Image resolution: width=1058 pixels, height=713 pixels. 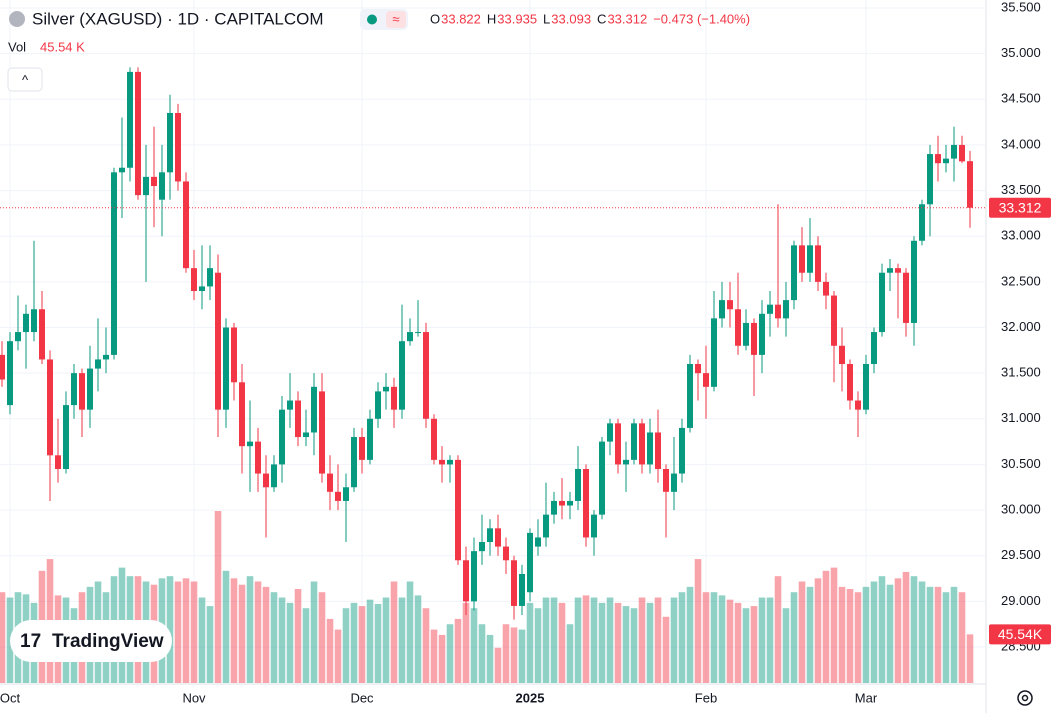 What do you see at coordinates (1021, 98) in the screenshot?
I see `y-tick-label: 34.500` at bounding box center [1021, 98].